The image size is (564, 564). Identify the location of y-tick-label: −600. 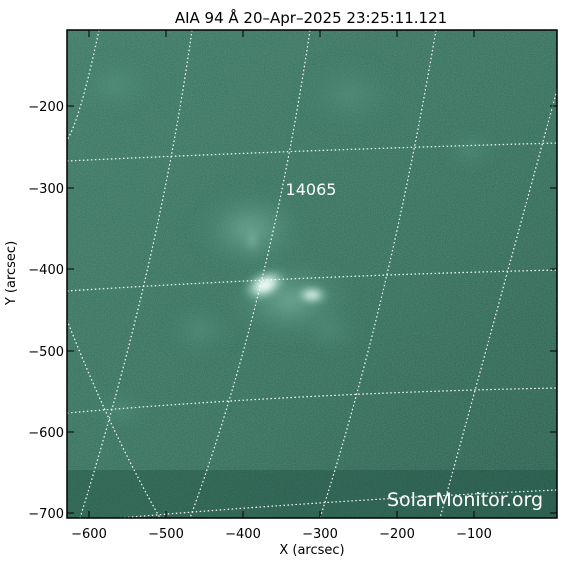
(46, 433).